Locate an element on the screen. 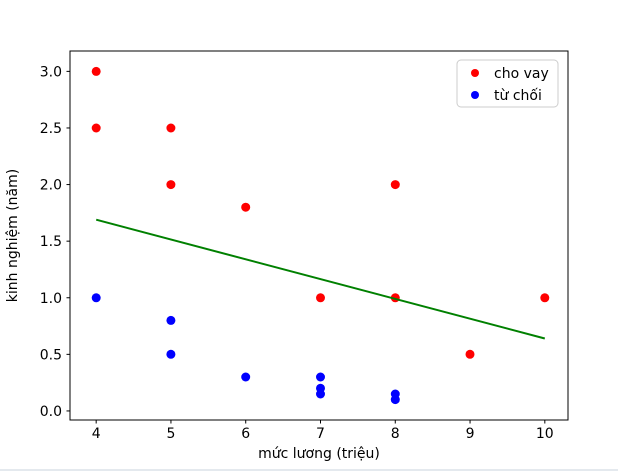  x-axis-label: mức lương (triệu) is located at coordinates (319, 454).